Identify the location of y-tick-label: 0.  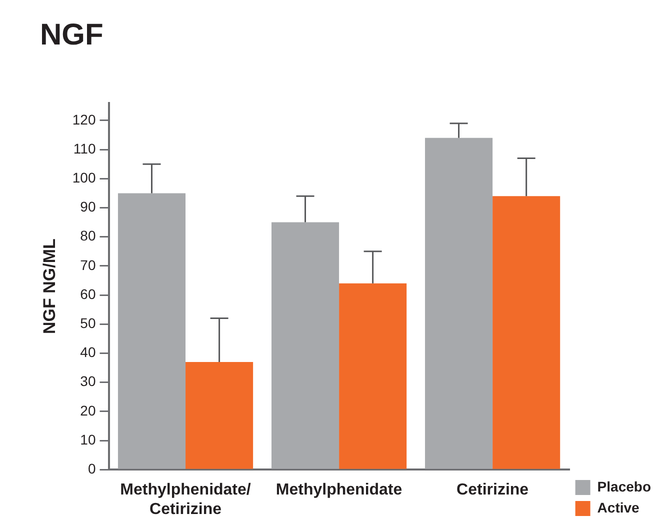
(92, 468).